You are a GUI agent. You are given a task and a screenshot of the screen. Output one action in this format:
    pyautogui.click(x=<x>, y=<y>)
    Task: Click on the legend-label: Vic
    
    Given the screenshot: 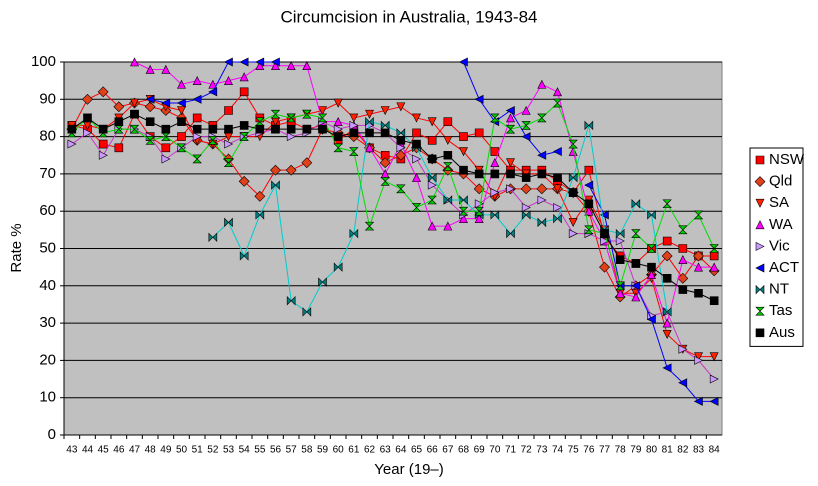 What is the action you would take?
    pyautogui.click(x=779, y=245)
    